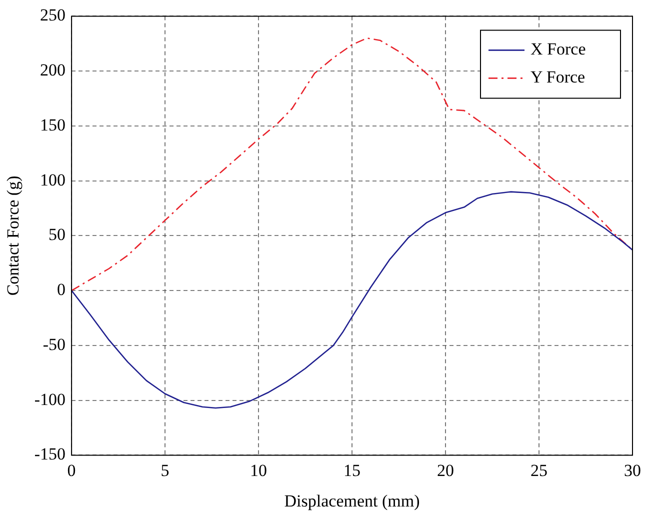 The height and width of the screenshot is (516, 647). Describe the element at coordinates (558, 77) in the screenshot. I see `legend-label: Y Force` at that location.